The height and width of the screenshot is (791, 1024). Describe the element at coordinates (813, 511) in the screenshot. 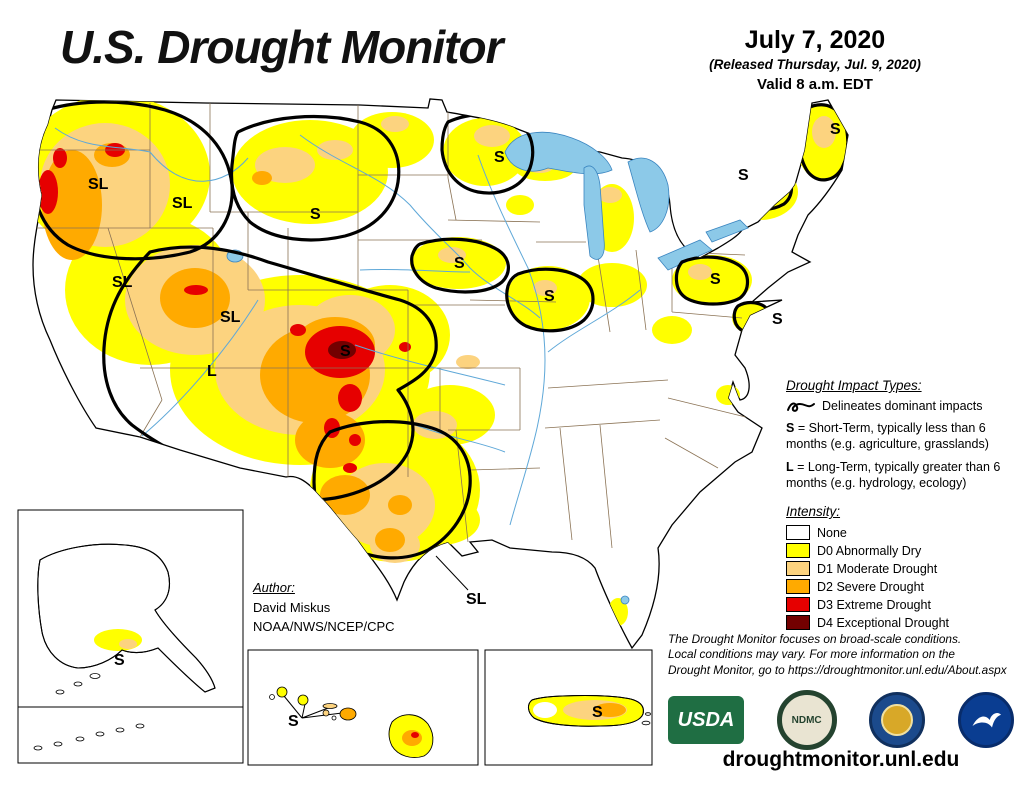

I see `intensity-heading: Intensity:` at that location.